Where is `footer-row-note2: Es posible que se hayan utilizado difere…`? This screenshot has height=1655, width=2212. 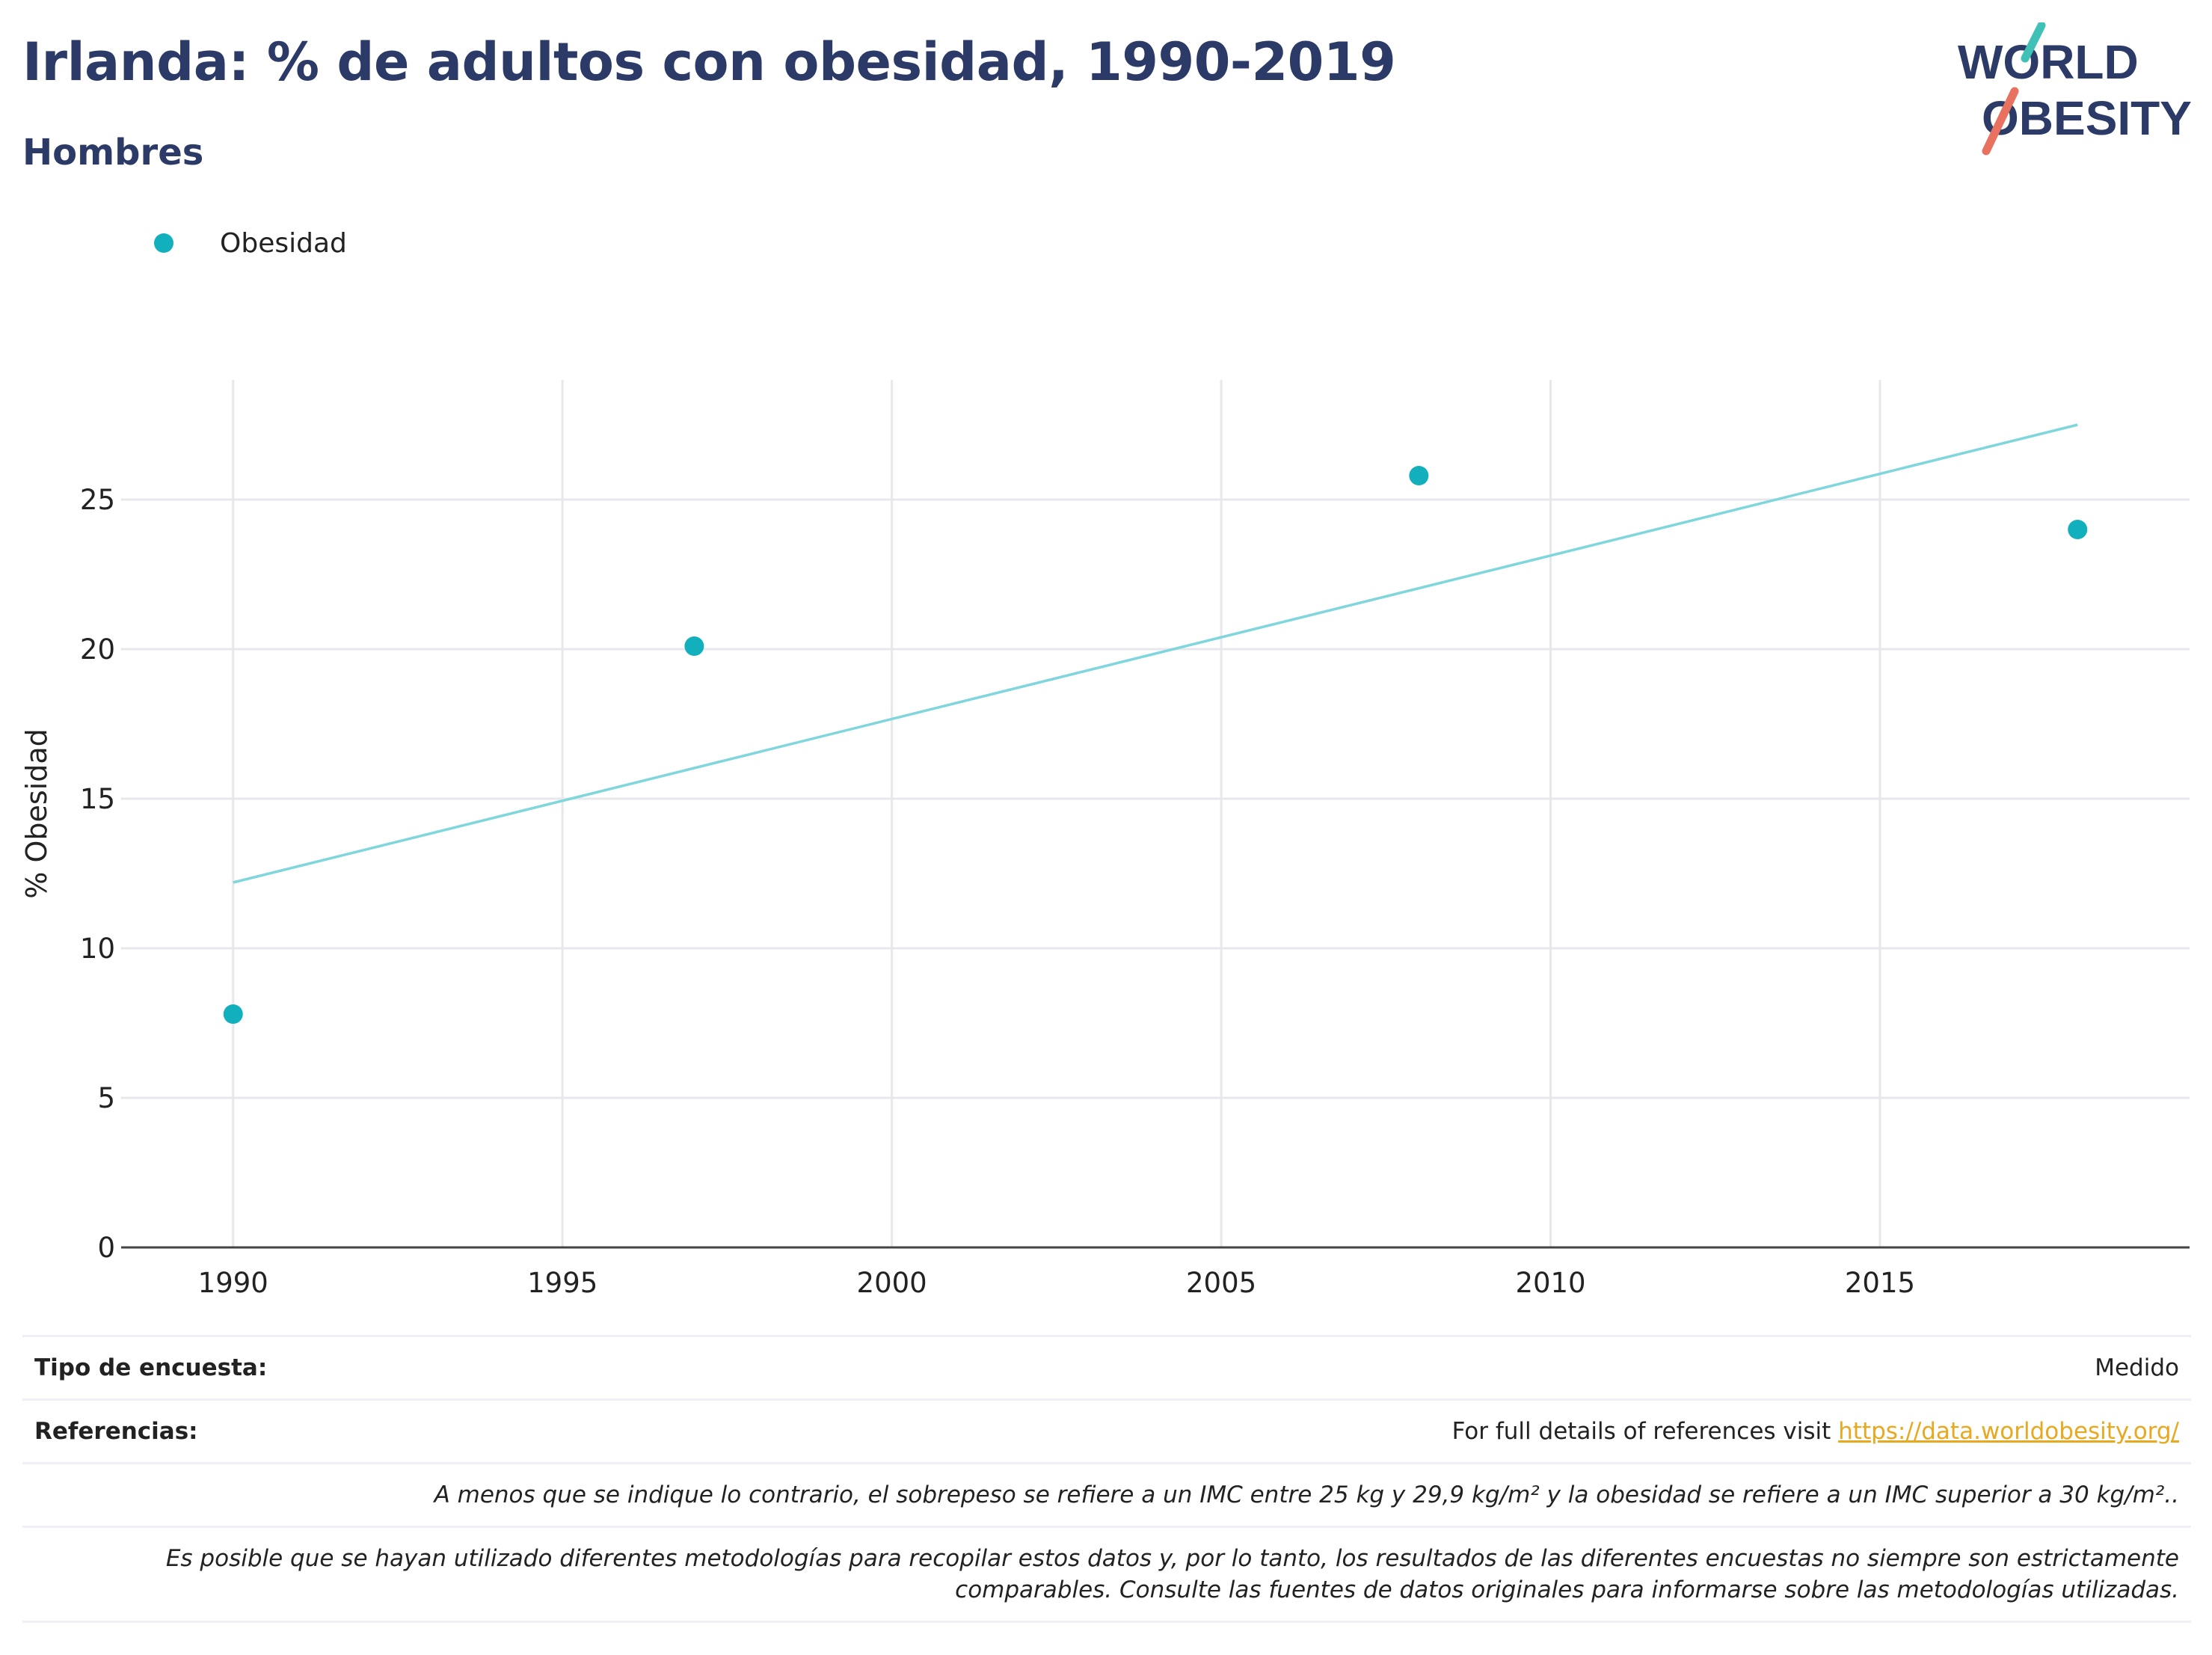
footer-row-note2: Es posible que se hayan utilizado difere… is located at coordinates (1106, 1574).